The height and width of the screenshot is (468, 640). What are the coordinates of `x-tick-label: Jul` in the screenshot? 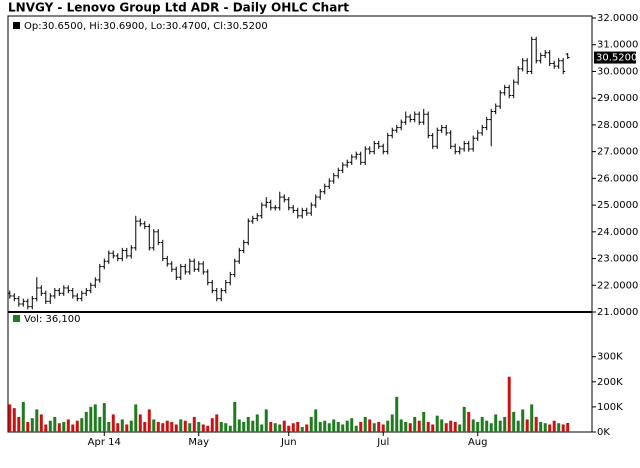 It's located at (382, 442).